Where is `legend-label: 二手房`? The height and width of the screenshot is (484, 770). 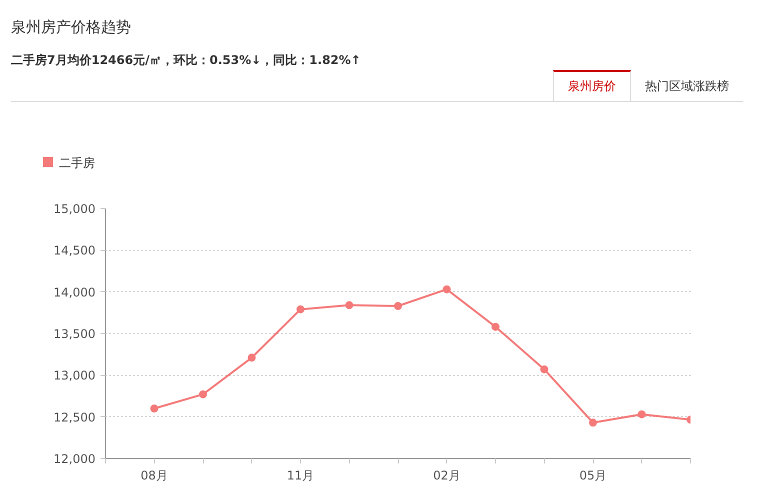
legend-label: 二手房 is located at coordinates (77, 163).